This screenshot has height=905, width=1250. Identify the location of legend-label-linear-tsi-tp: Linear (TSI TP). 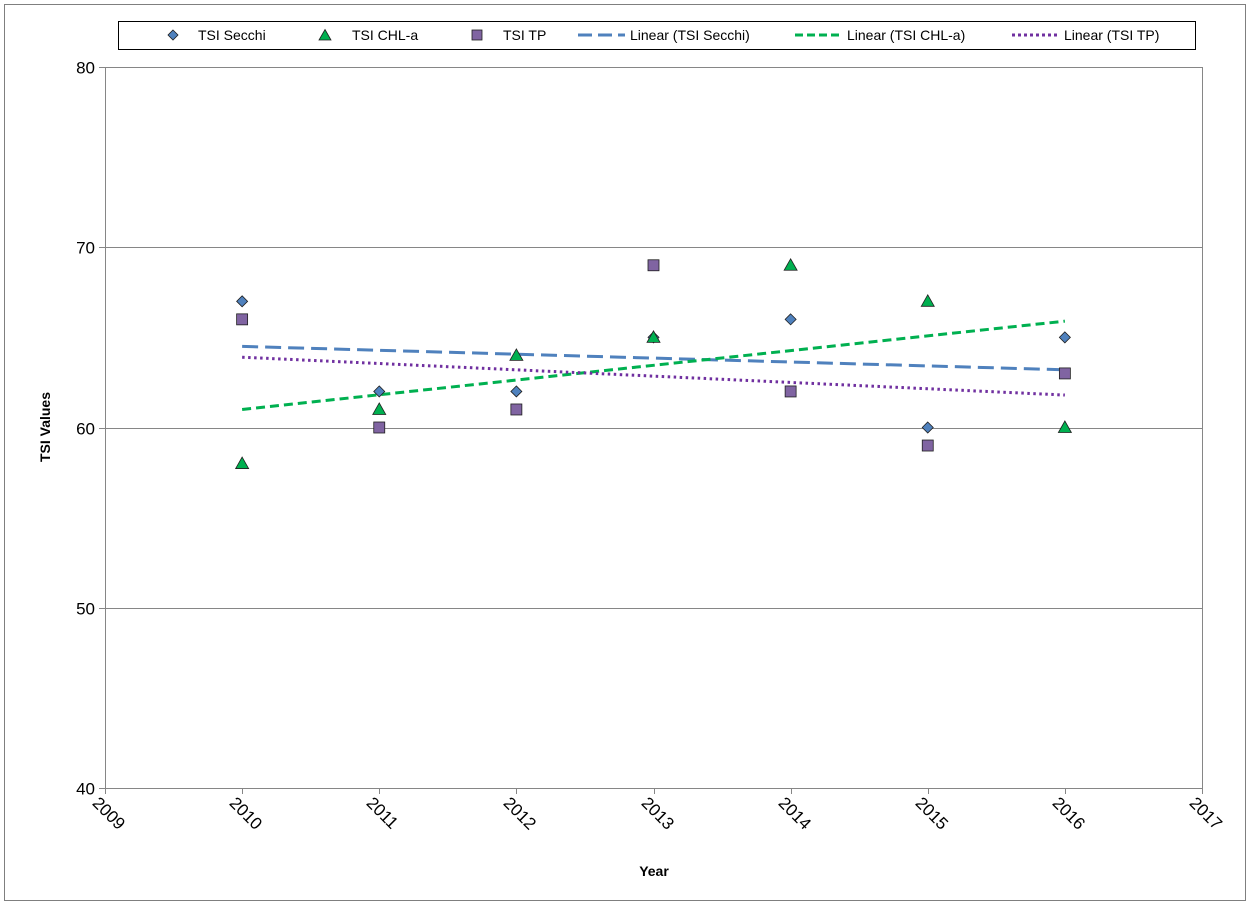
(1111, 35).